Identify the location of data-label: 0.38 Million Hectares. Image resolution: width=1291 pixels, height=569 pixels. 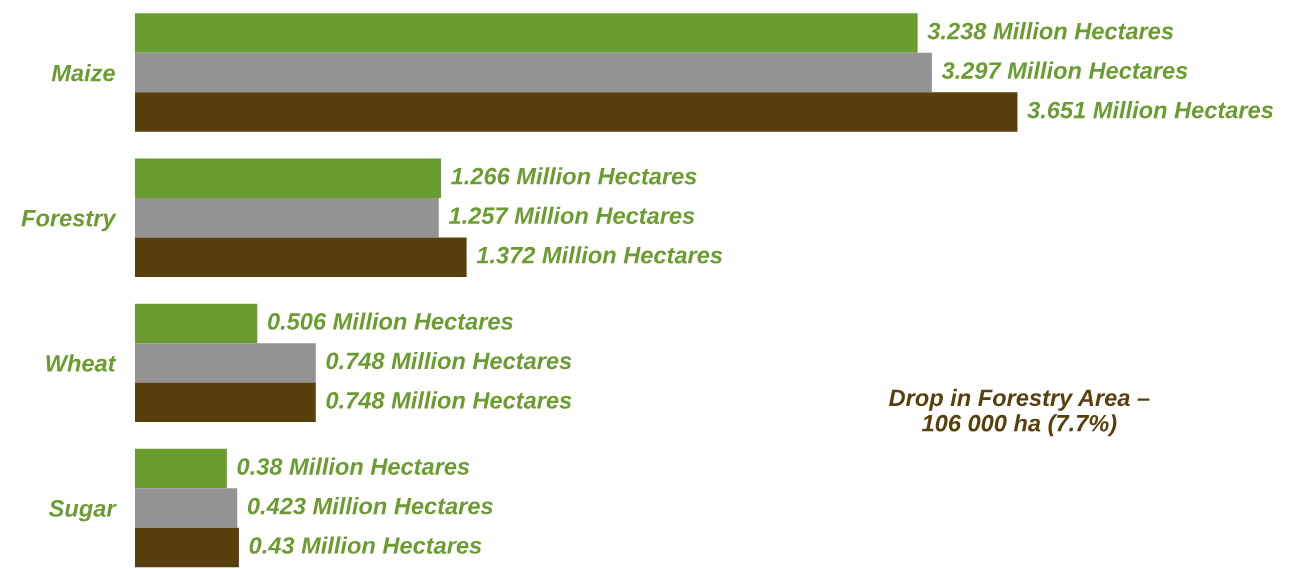
(353, 466).